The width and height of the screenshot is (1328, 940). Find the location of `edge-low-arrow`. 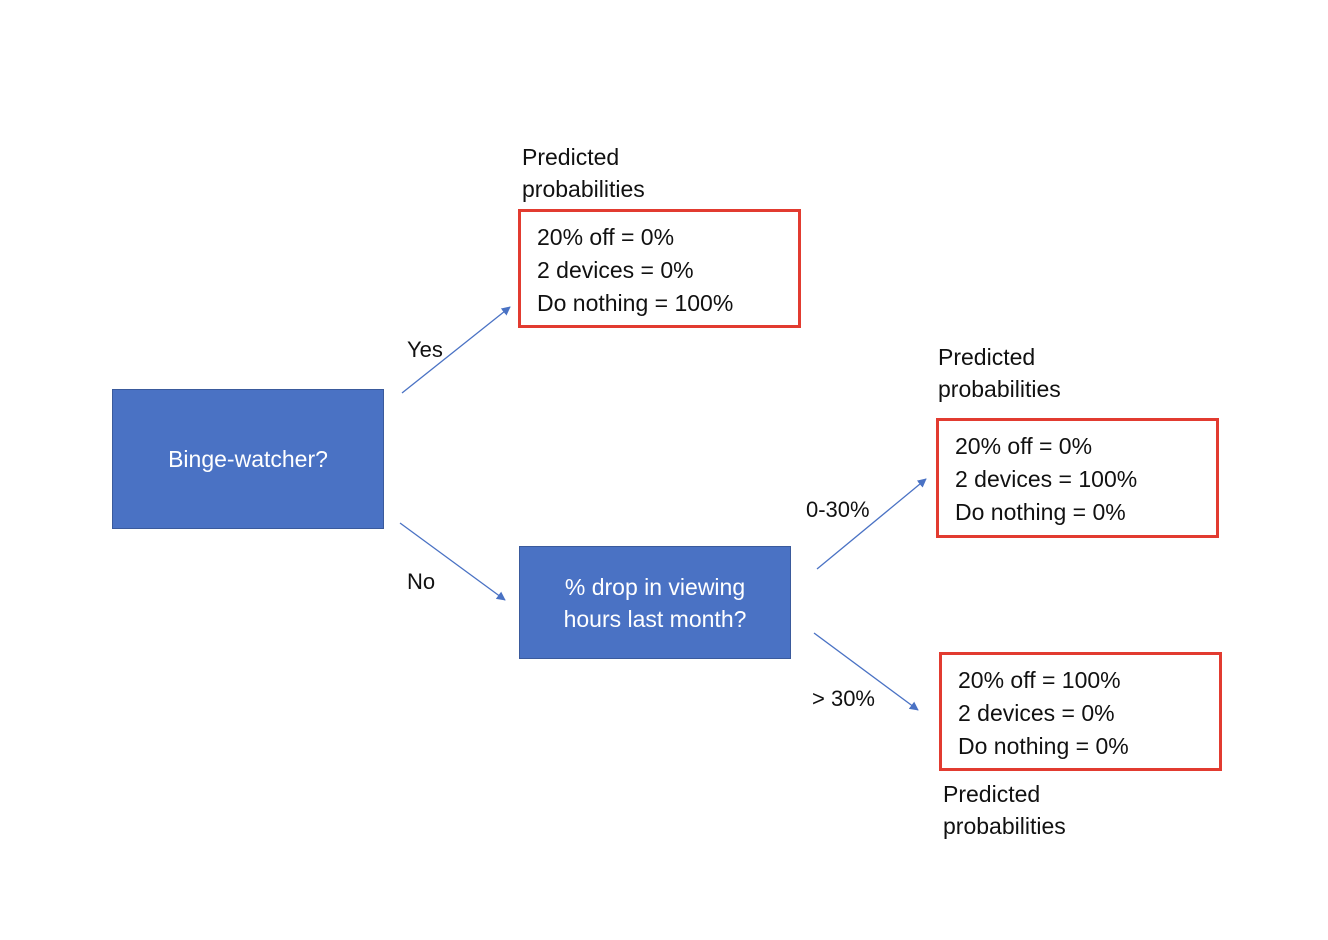

edge-low-arrow is located at coordinates (871, 524).